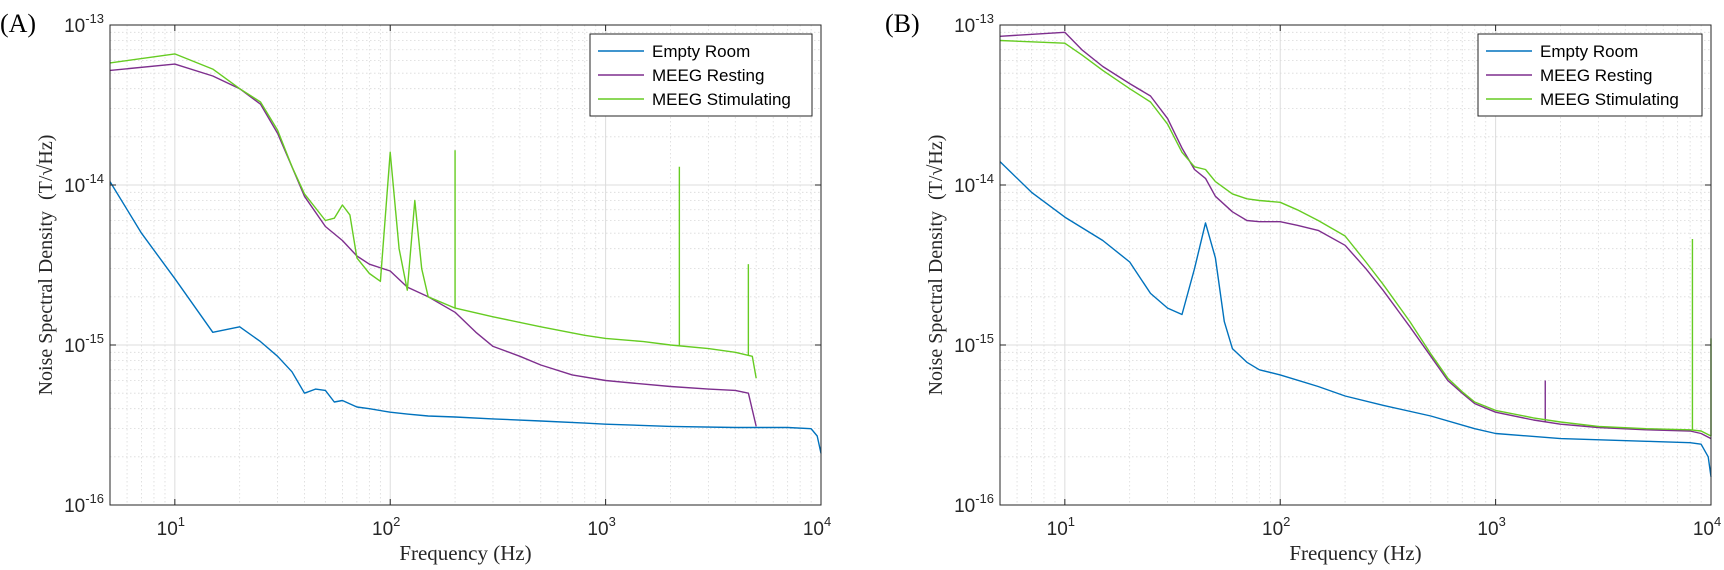 Image resolution: width=1724 pixels, height=570 pixels. What do you see at coordinates (494, 527) in the screenshot?
I see `x-tick-labels-a: 10¹ 10² 10³ 10⁴` at bounding box center [494, 527].